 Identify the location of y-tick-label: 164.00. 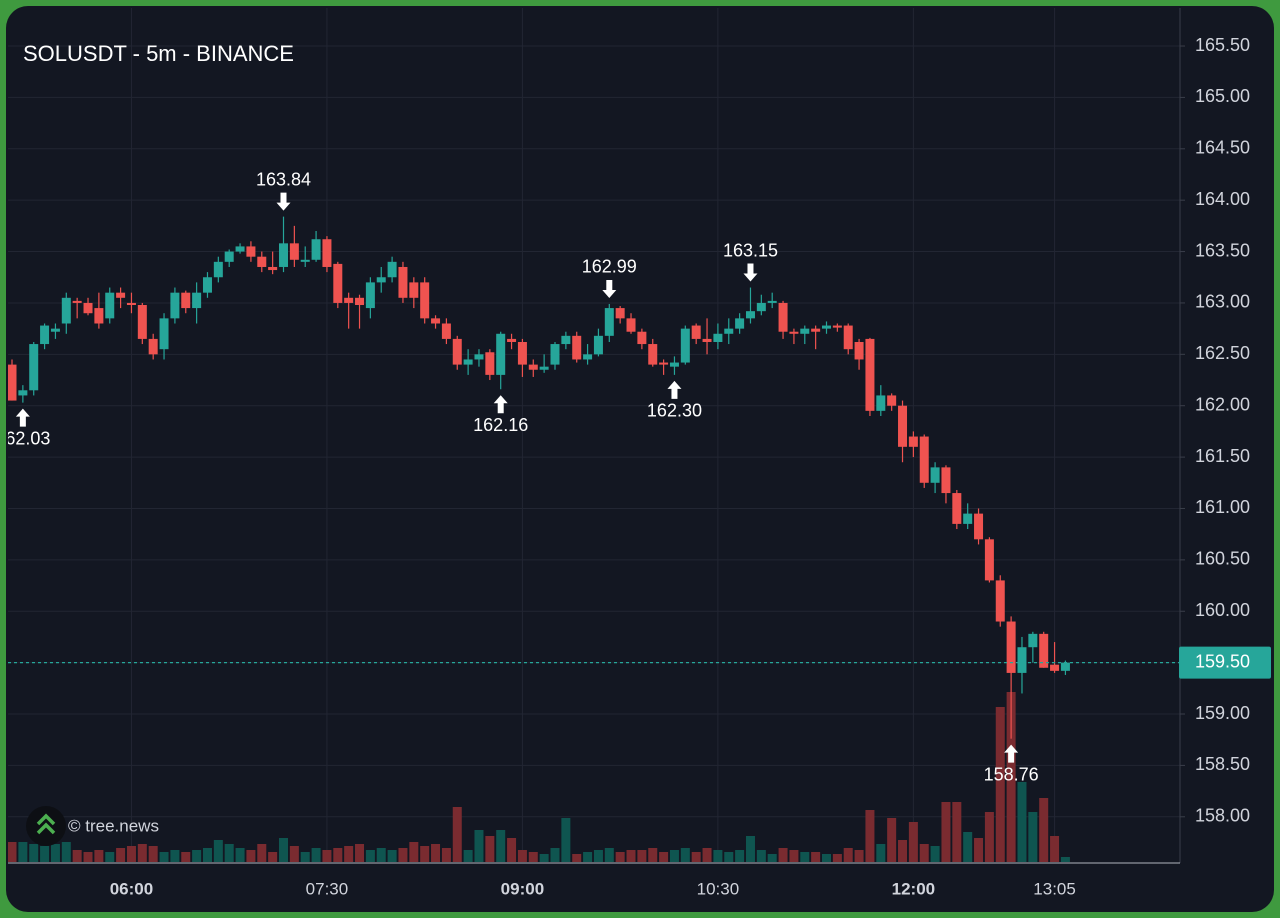
(1222, 199).